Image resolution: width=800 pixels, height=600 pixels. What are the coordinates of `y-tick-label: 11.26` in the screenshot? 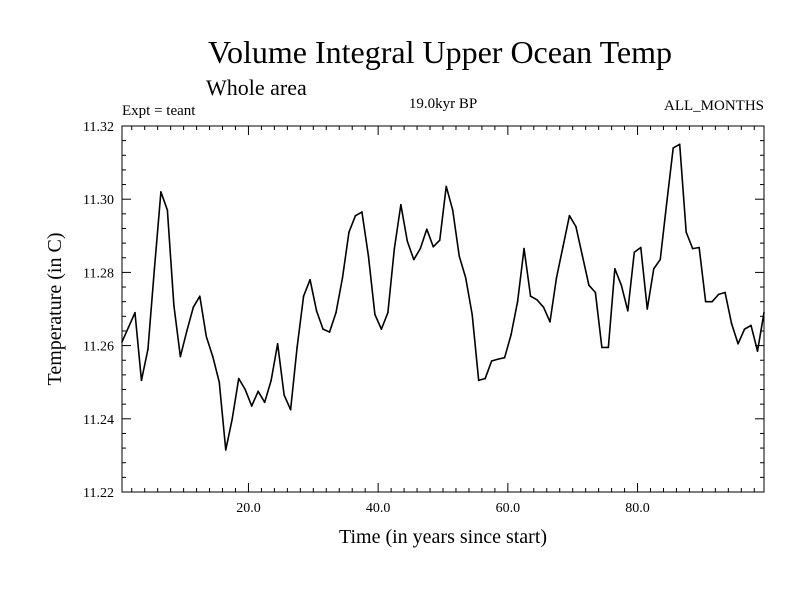 It's located at (98, 347).